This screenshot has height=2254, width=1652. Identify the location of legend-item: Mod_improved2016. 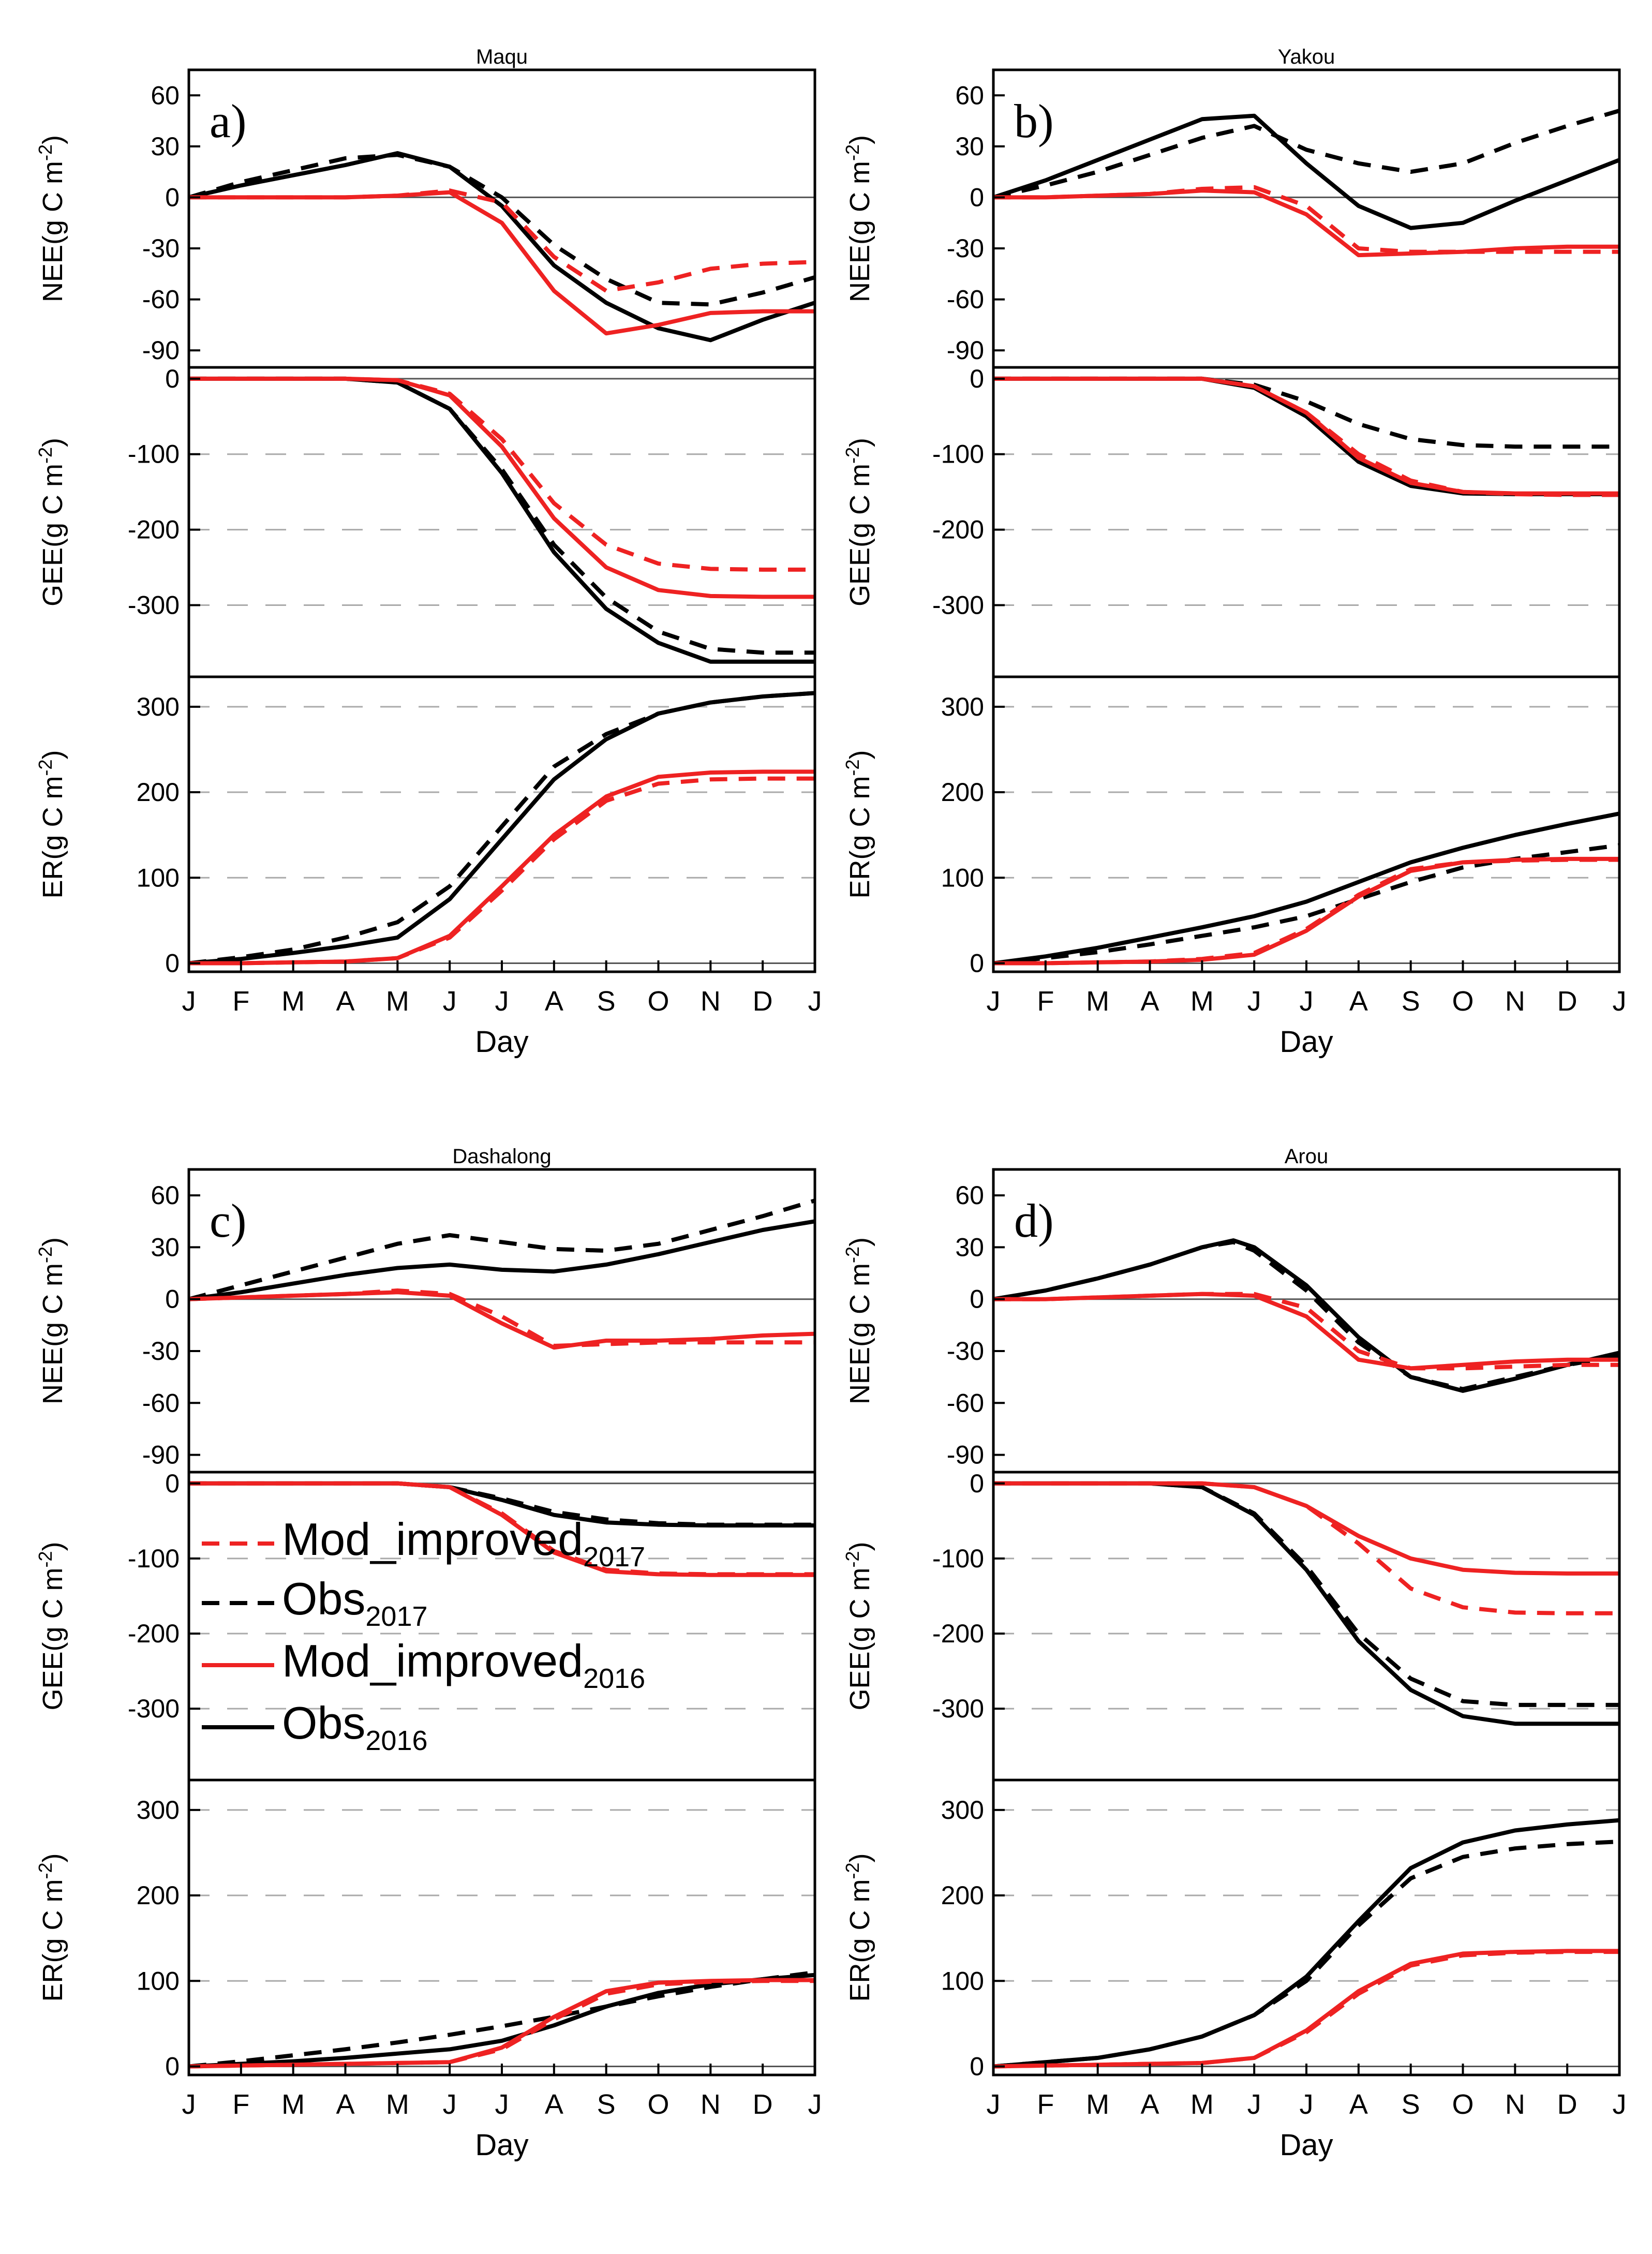
(424, 1664).